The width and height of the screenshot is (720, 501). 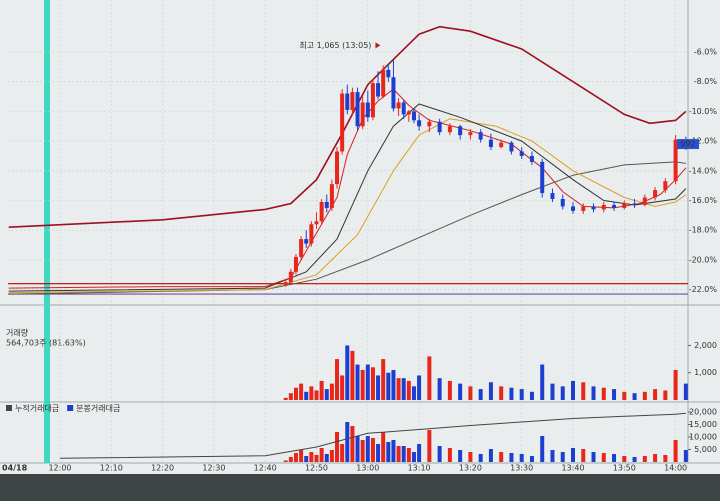 I want to click on y-tick-label: -6.0%, so click(x=706, y=51).